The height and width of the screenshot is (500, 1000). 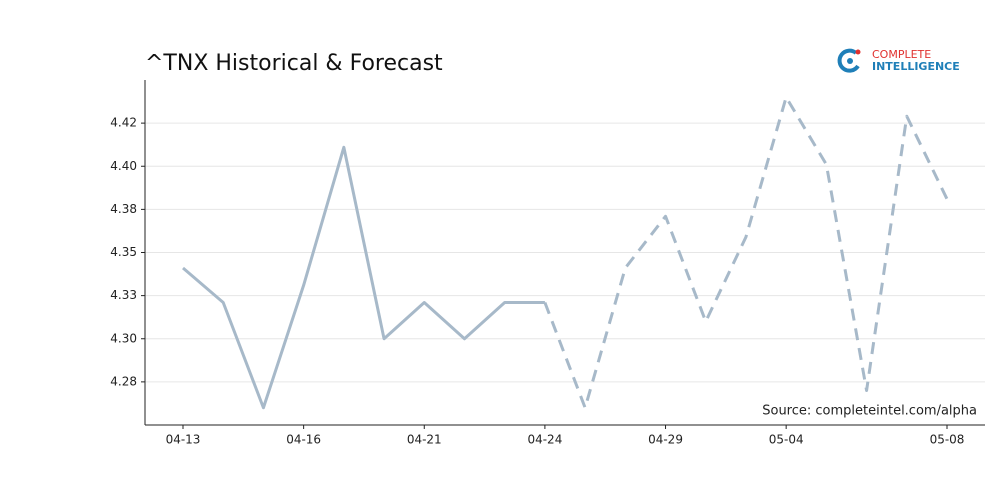 What do you see at coordinates (665, 440) in the screenshot?
I see `x-tick-label: 04-29` at bounding box center [665, 440].